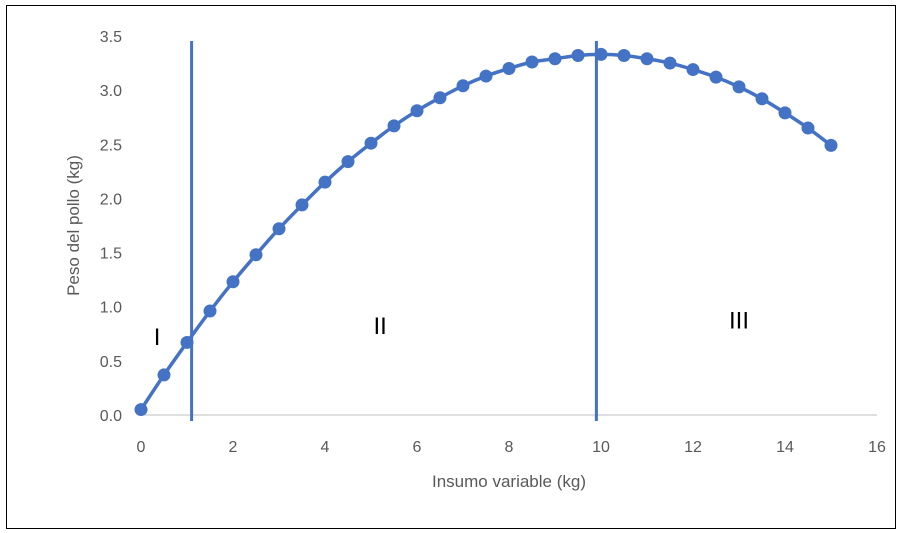 The image size is (904, 533). I want to click on y-tick-label: 1.0, so click(111, 308).